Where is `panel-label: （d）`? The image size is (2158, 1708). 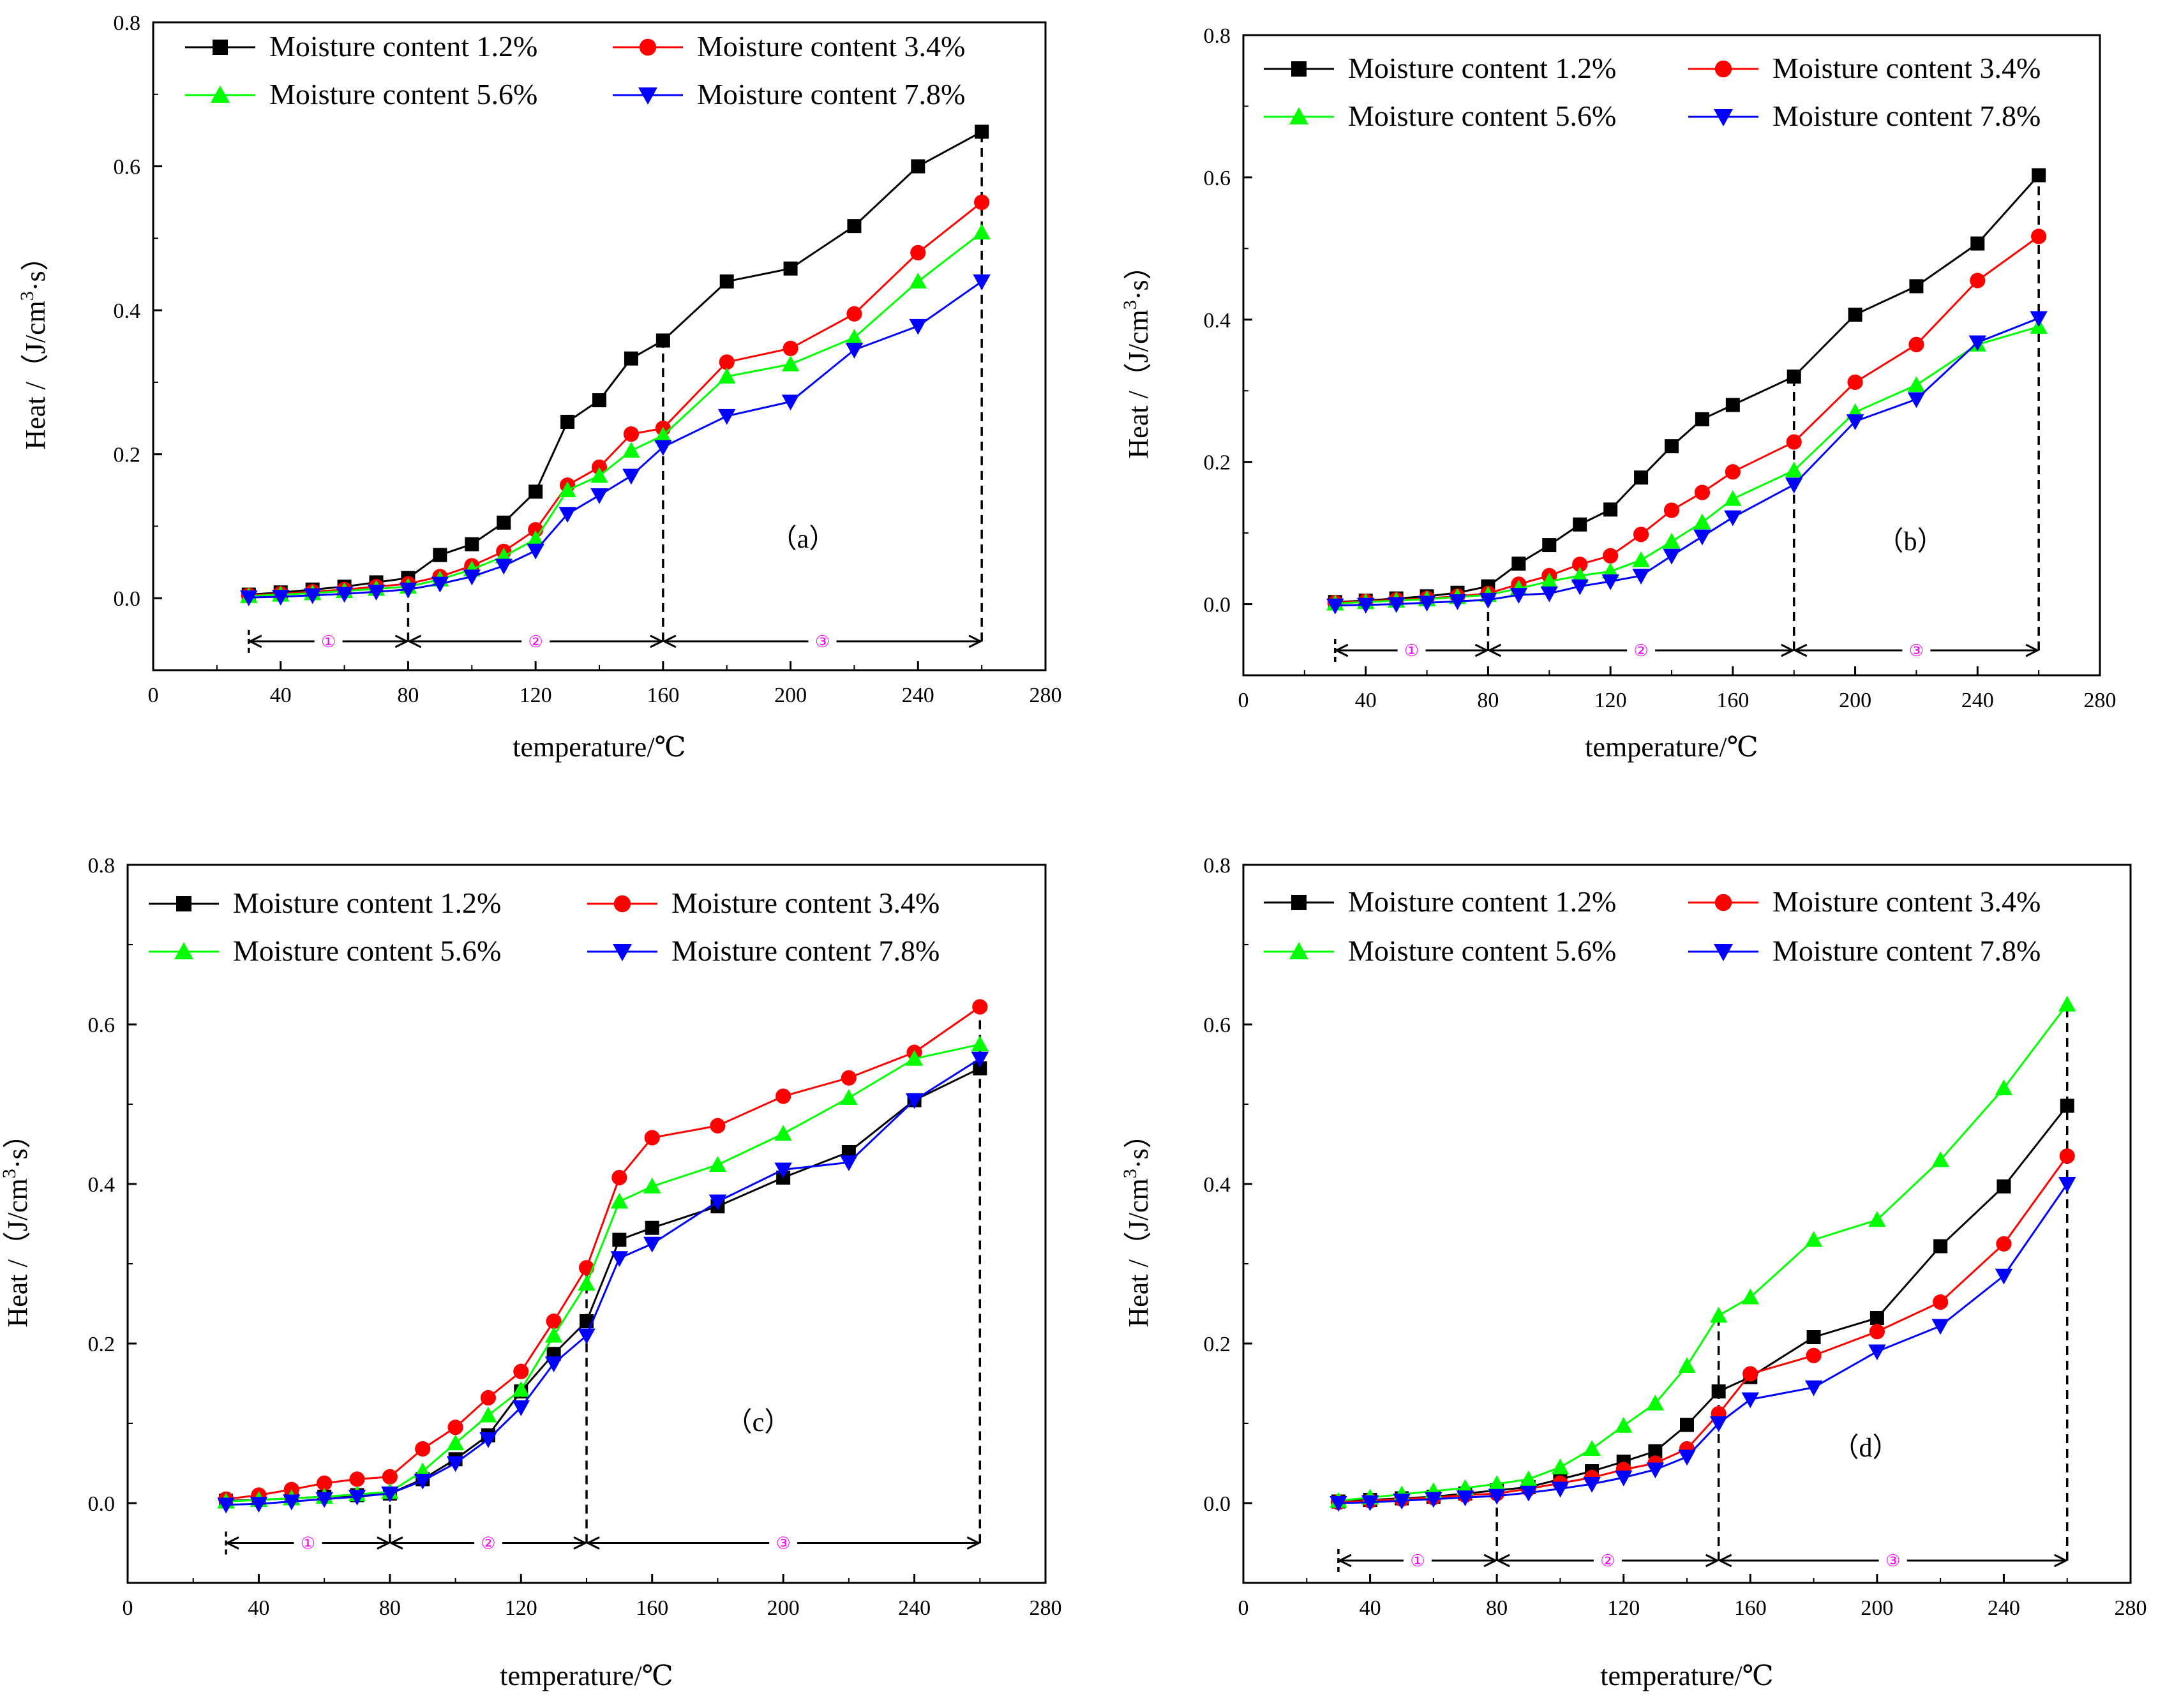
panel-label: （d） is located at coordinates (1865, 1448).